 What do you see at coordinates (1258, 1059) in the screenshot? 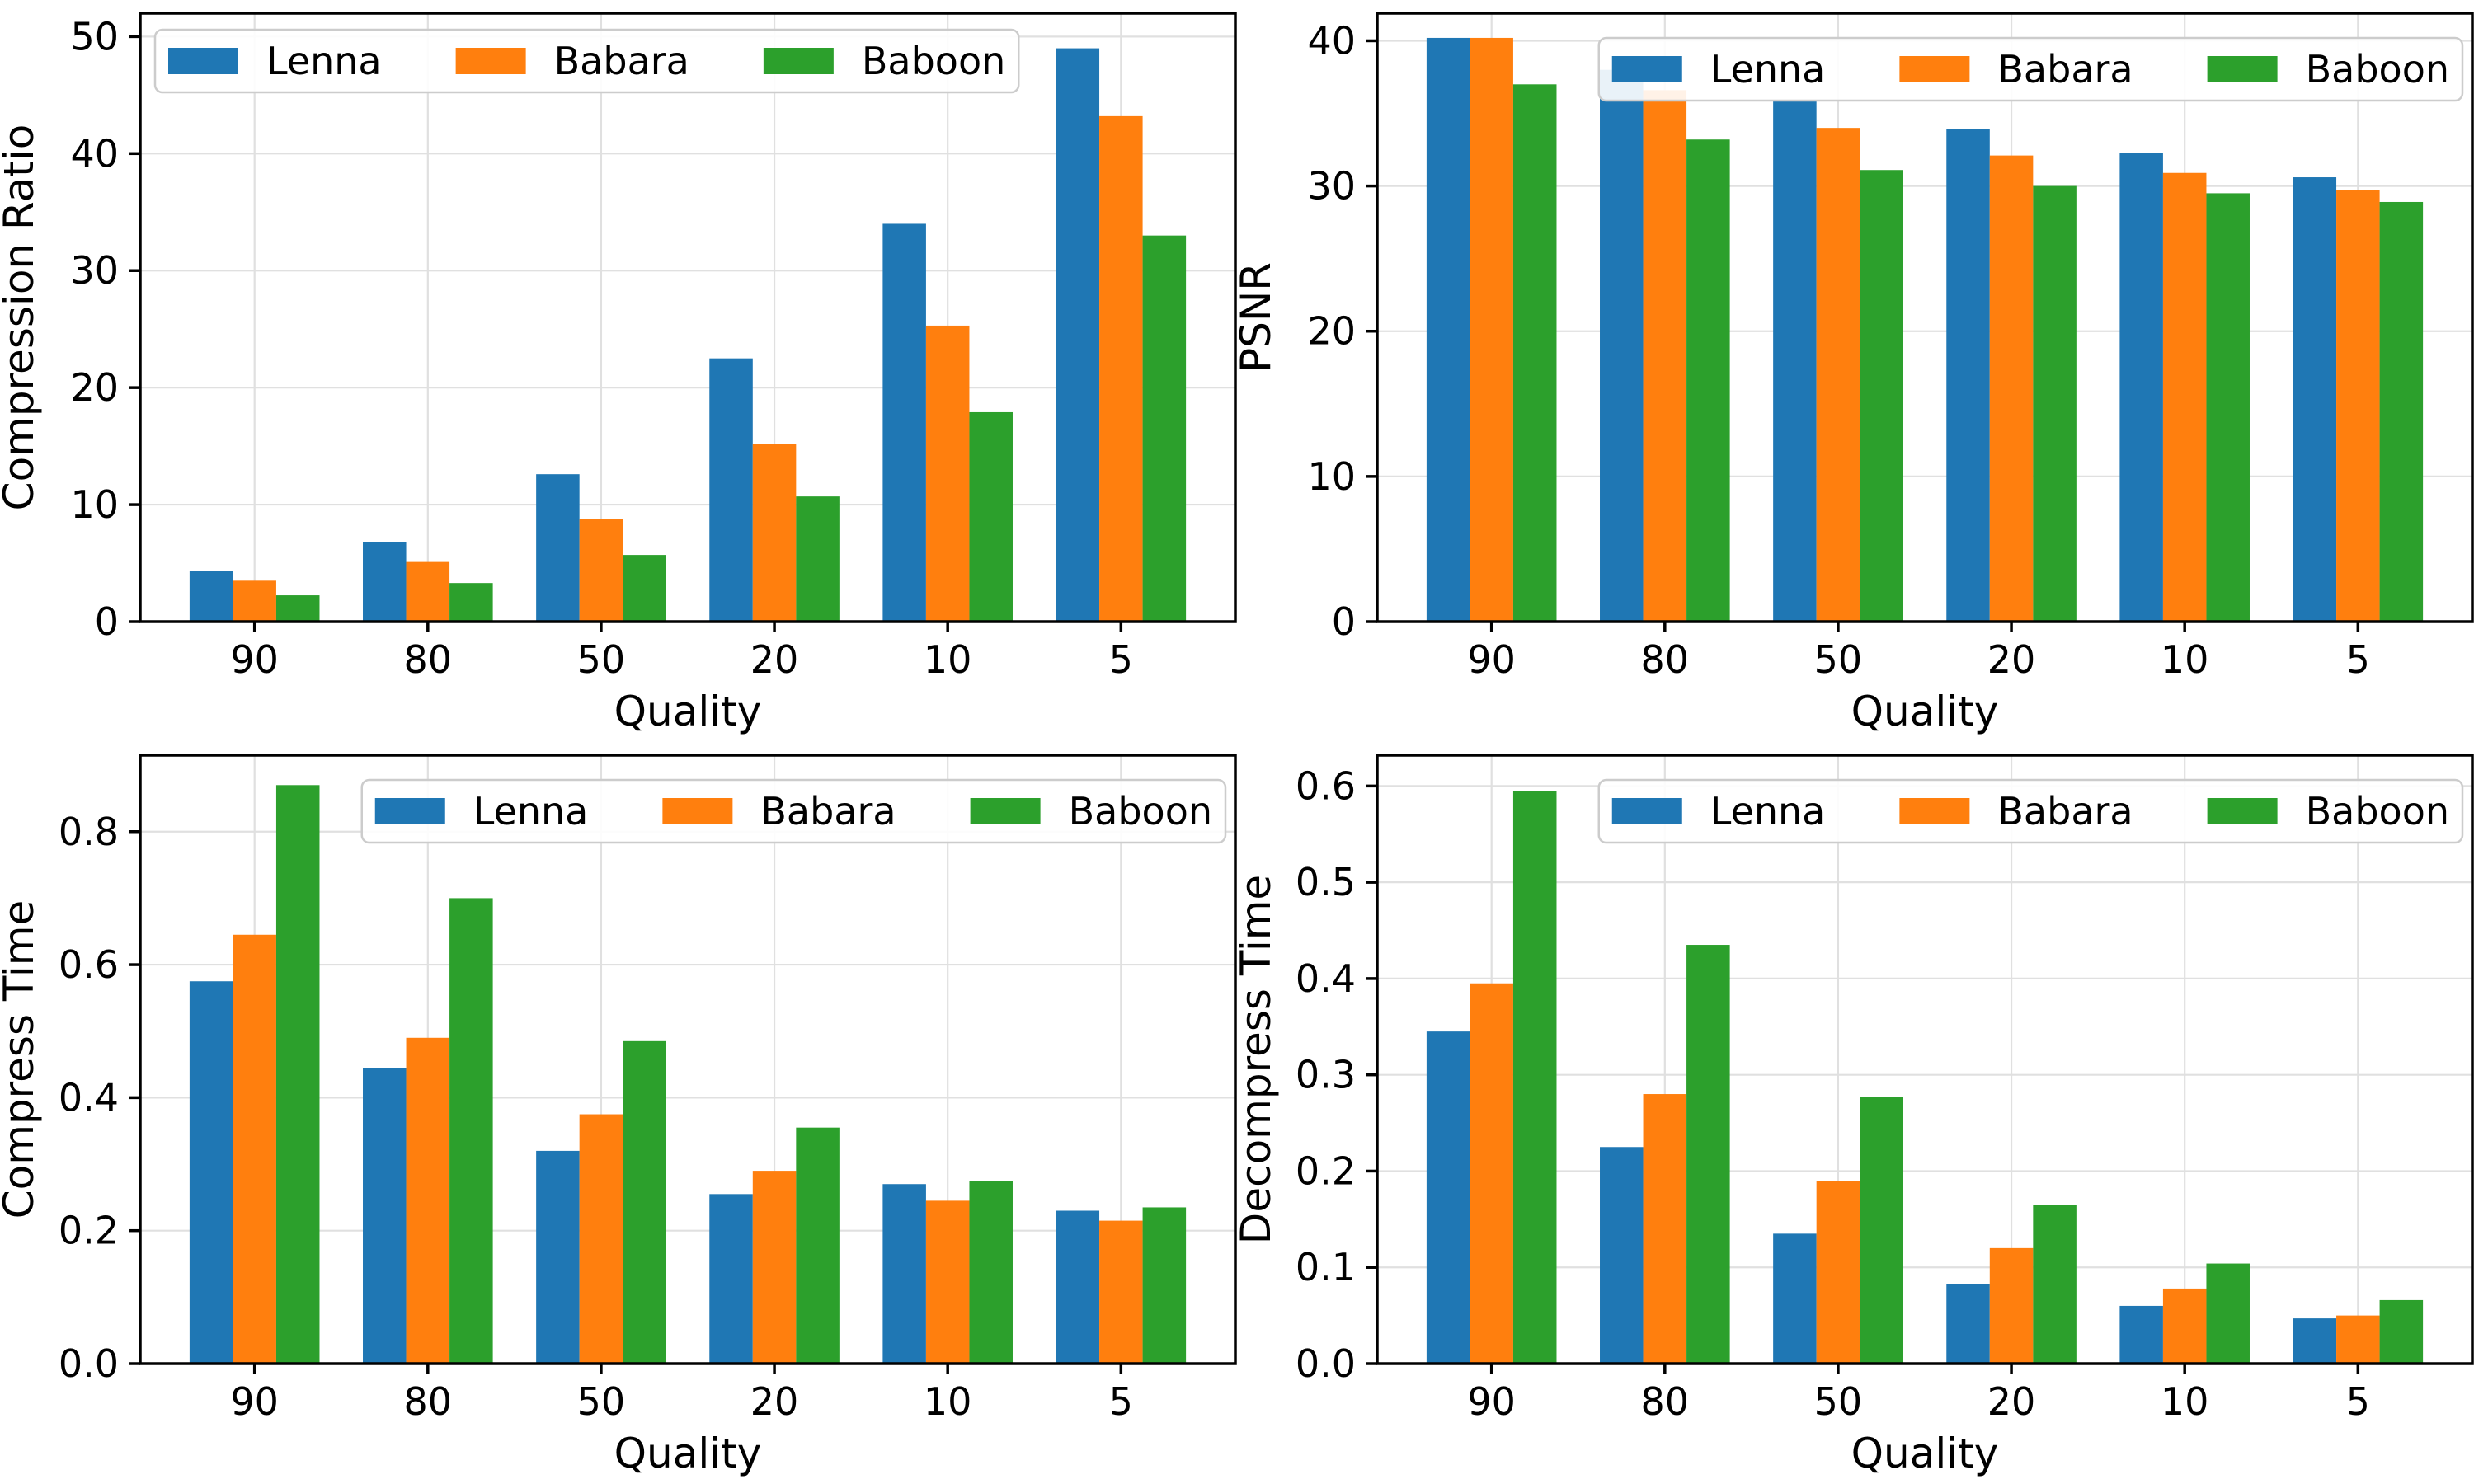
I see `y-axis-label: Decompress Time` at bounding box center [1258, 1059].